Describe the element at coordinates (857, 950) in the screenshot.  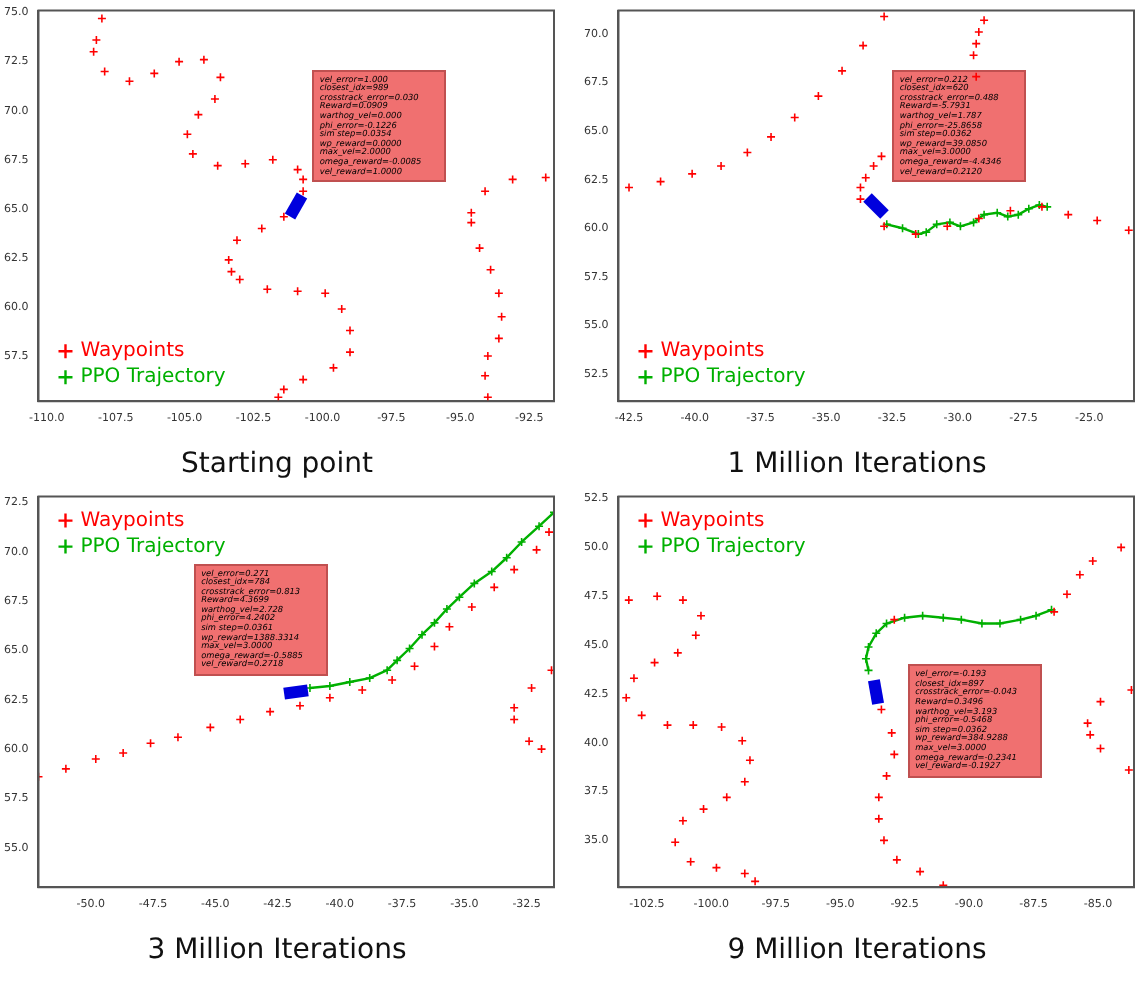
I see `text: 9 Million Iterations` at that location.